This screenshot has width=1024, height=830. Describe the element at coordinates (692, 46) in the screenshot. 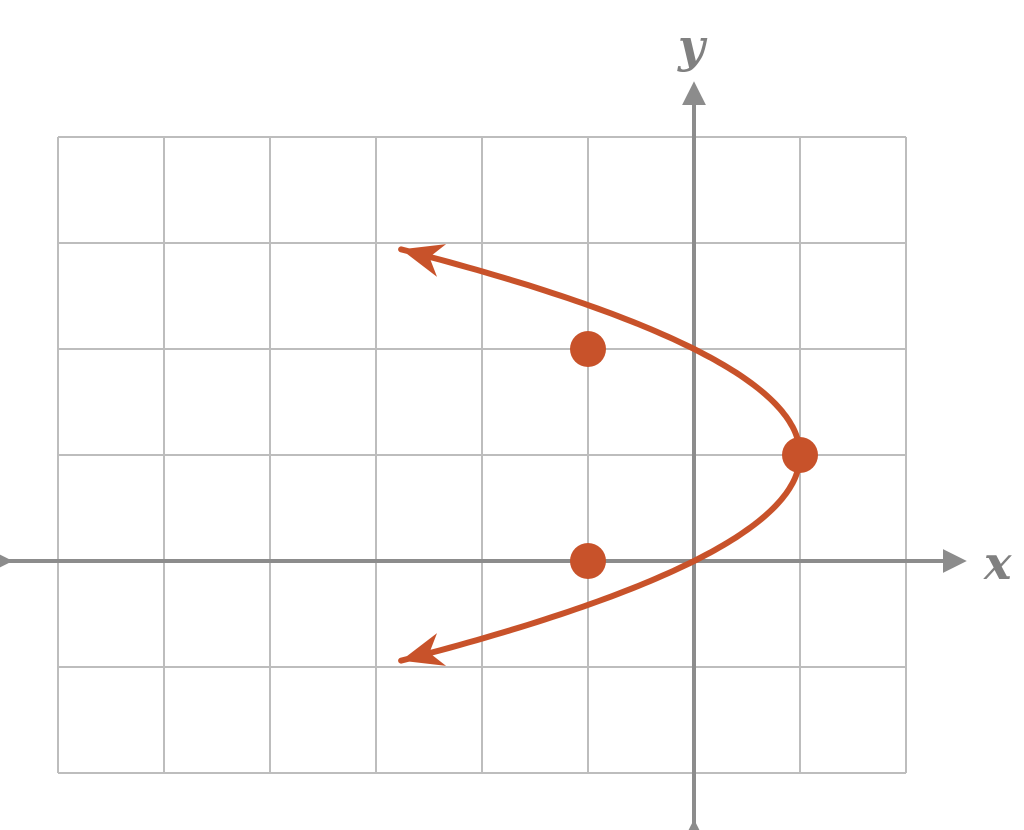

I see `y-axis-label: y` at that location.